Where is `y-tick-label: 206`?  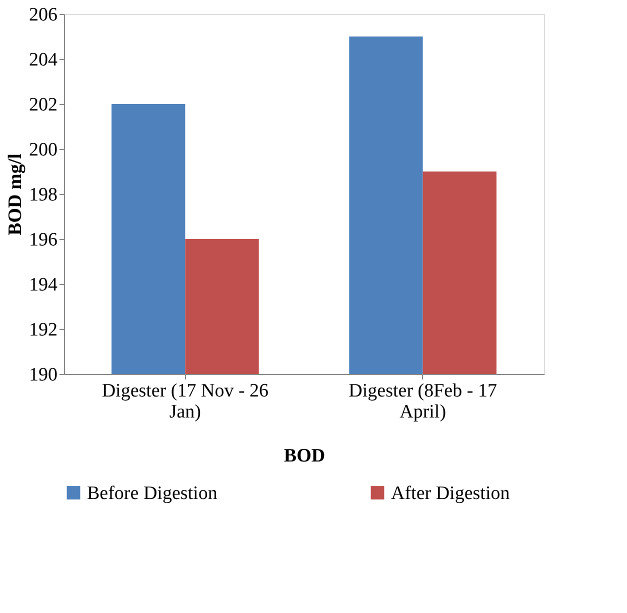 y-tick-label: 206 is located at coordinates (43, 15).